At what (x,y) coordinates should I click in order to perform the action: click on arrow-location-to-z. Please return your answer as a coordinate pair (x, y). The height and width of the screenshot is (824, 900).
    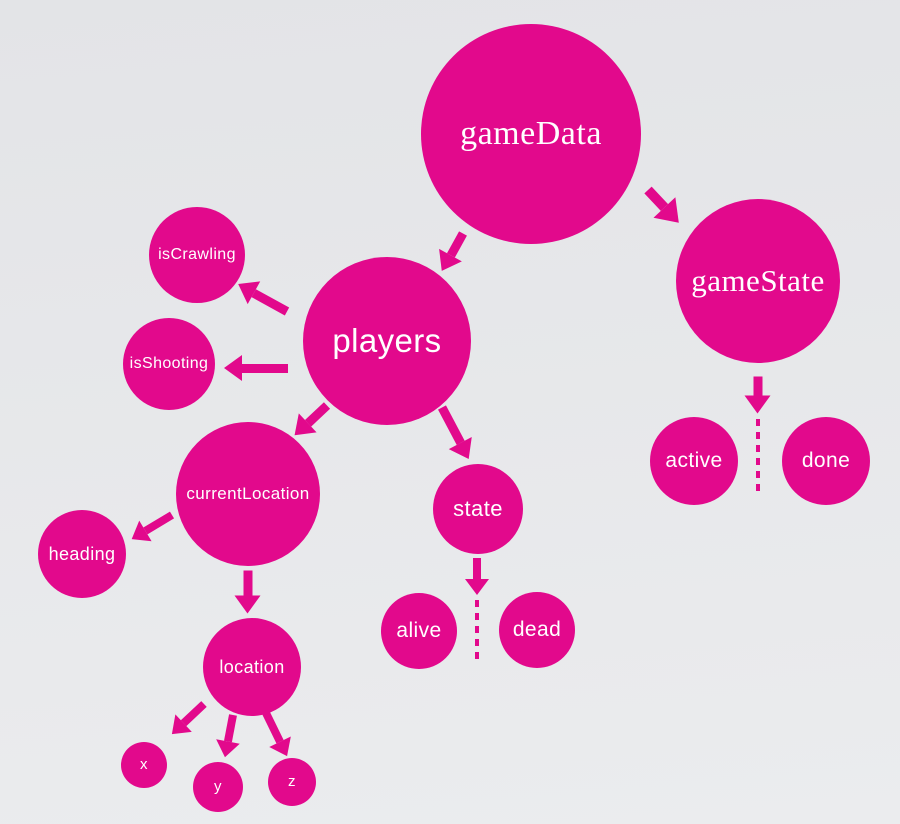
    Looking at the image, I should click on (276, 735).